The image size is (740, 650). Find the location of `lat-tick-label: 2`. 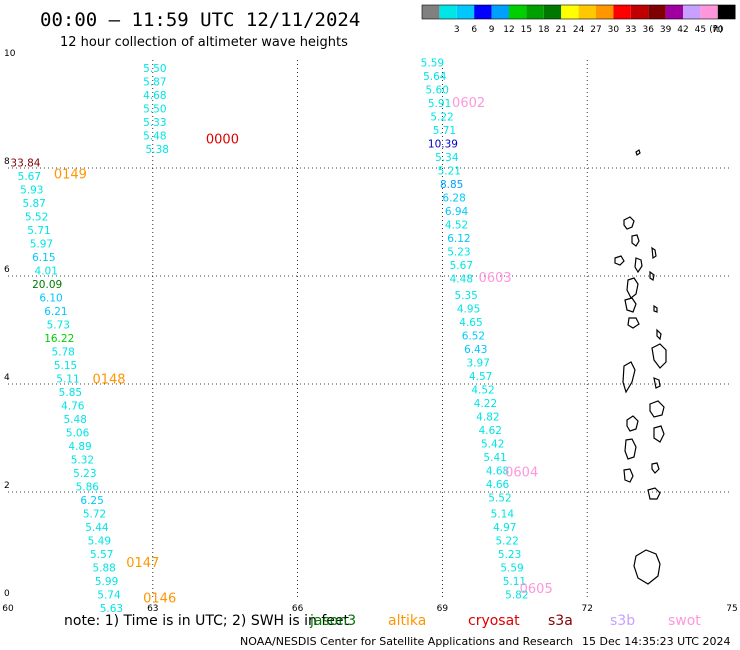

lat-tick-label: 2 is located at coordinates (7, 486).